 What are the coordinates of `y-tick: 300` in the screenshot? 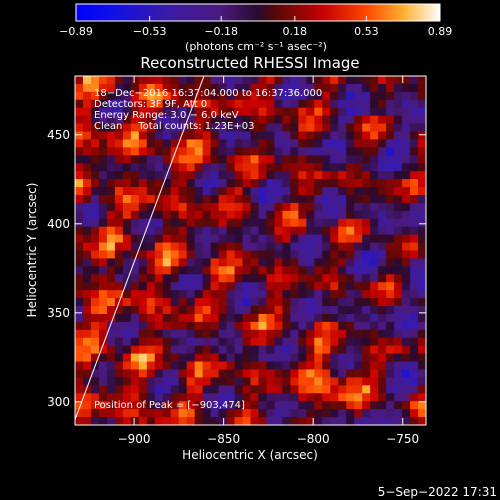 It's located at (236, 402).